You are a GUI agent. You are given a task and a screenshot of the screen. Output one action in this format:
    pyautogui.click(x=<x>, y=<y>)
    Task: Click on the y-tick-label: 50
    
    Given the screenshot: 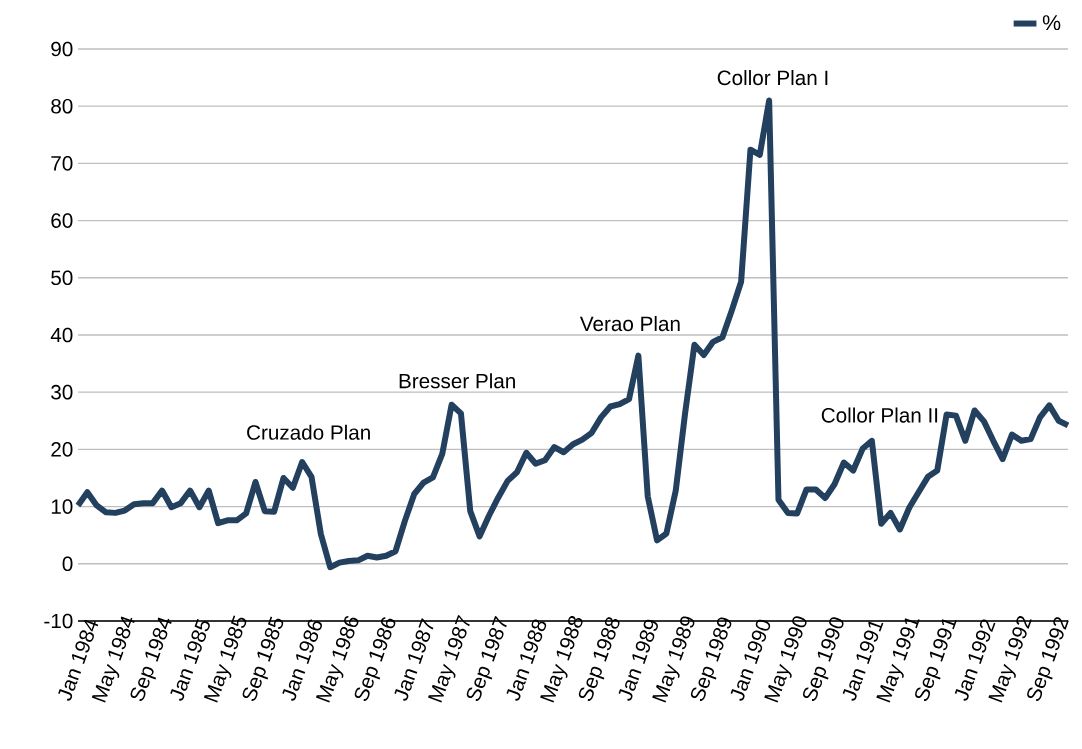 What is the action you would take?
    pyautogui.click(x=62, y=278)
    